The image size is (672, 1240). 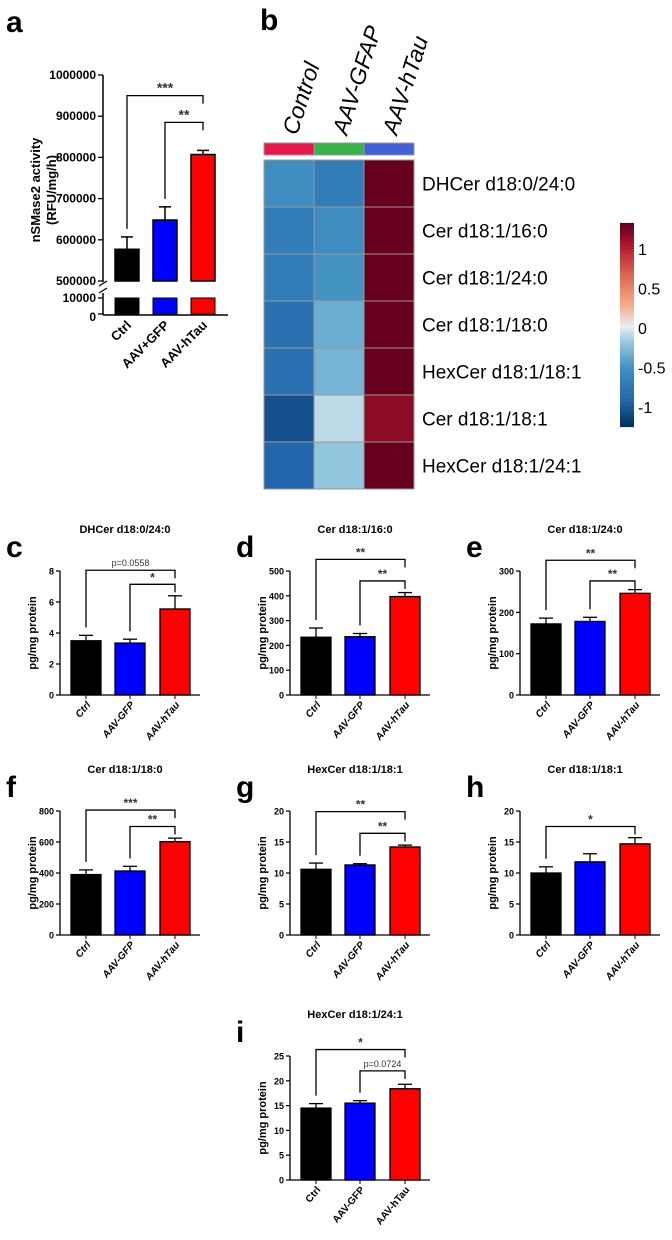 What do you see at coordinates (349, 1205) in the screenshot?
I see `x-tick-label: AAV-GFP` at bounding box center [349, 1205].